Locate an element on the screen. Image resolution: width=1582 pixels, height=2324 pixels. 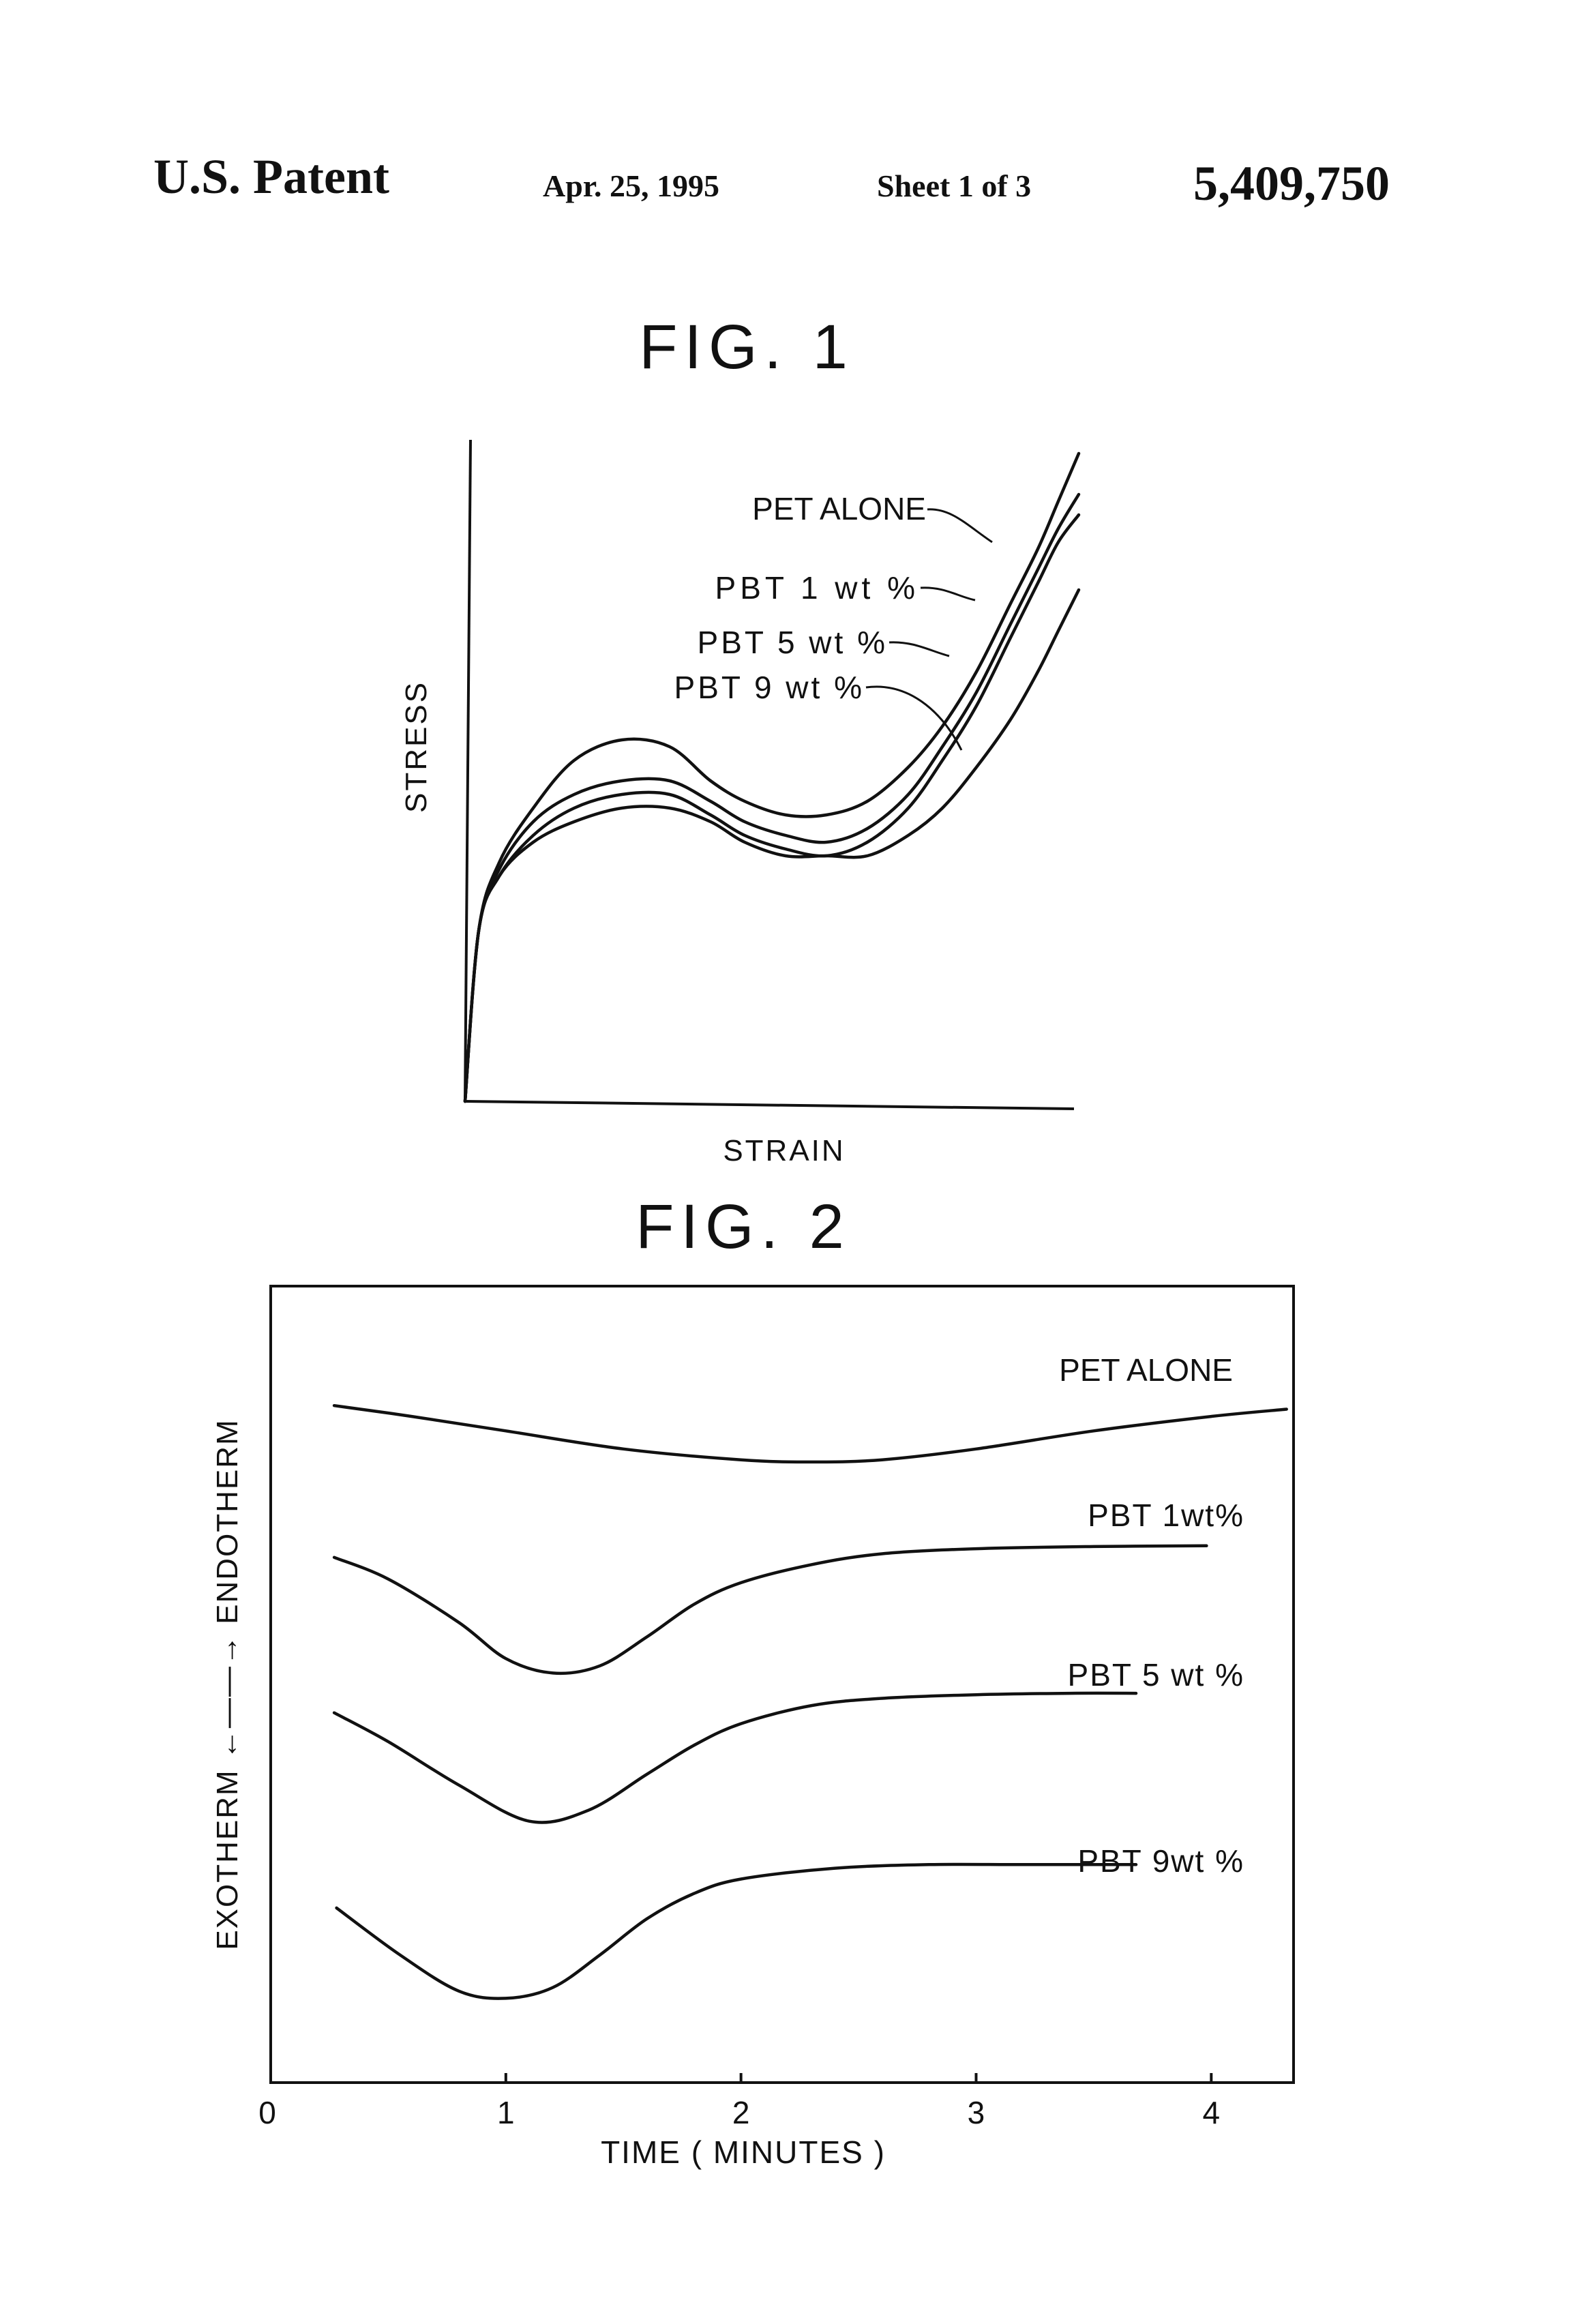
fig1-legend-label-2: PBT 5 wt % is located at coordinates (793, 642).